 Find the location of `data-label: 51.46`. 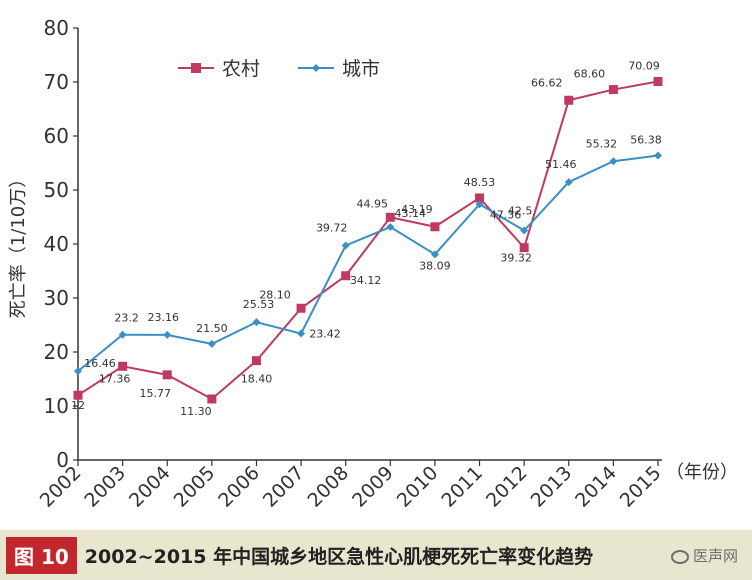

data-label: 51.46 is located at coordinates (561, 164).